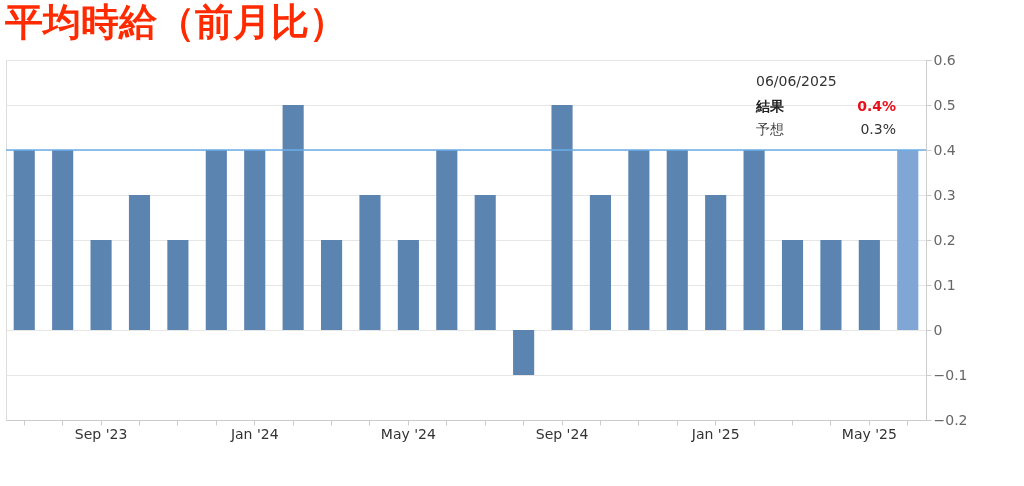  What do you see at coordinates (562, 433) in the screenshot?
I see `x-tick-label: Sep '24` at bounding box center [562, 433].